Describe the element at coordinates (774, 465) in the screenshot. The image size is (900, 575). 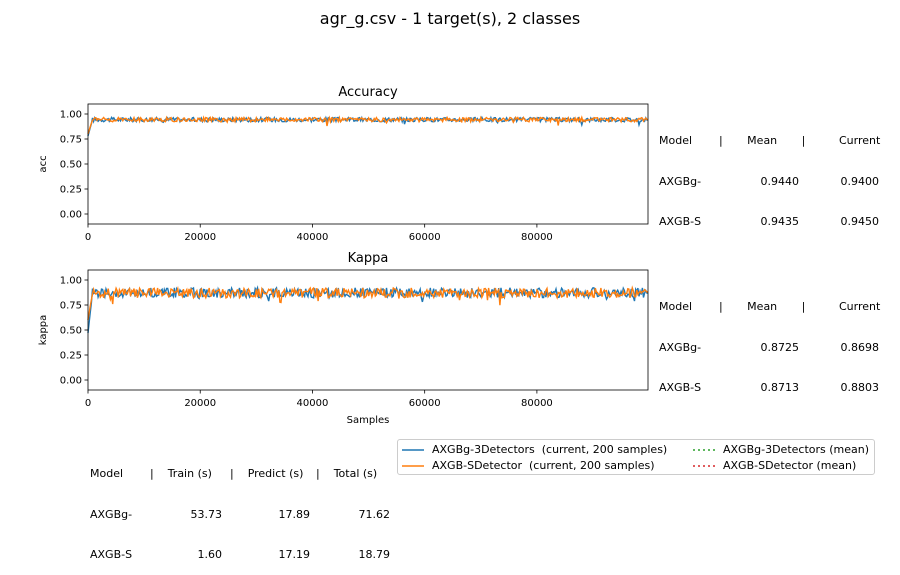
I see `legend-entry: AXGB-SDetector (mean)` at that location.